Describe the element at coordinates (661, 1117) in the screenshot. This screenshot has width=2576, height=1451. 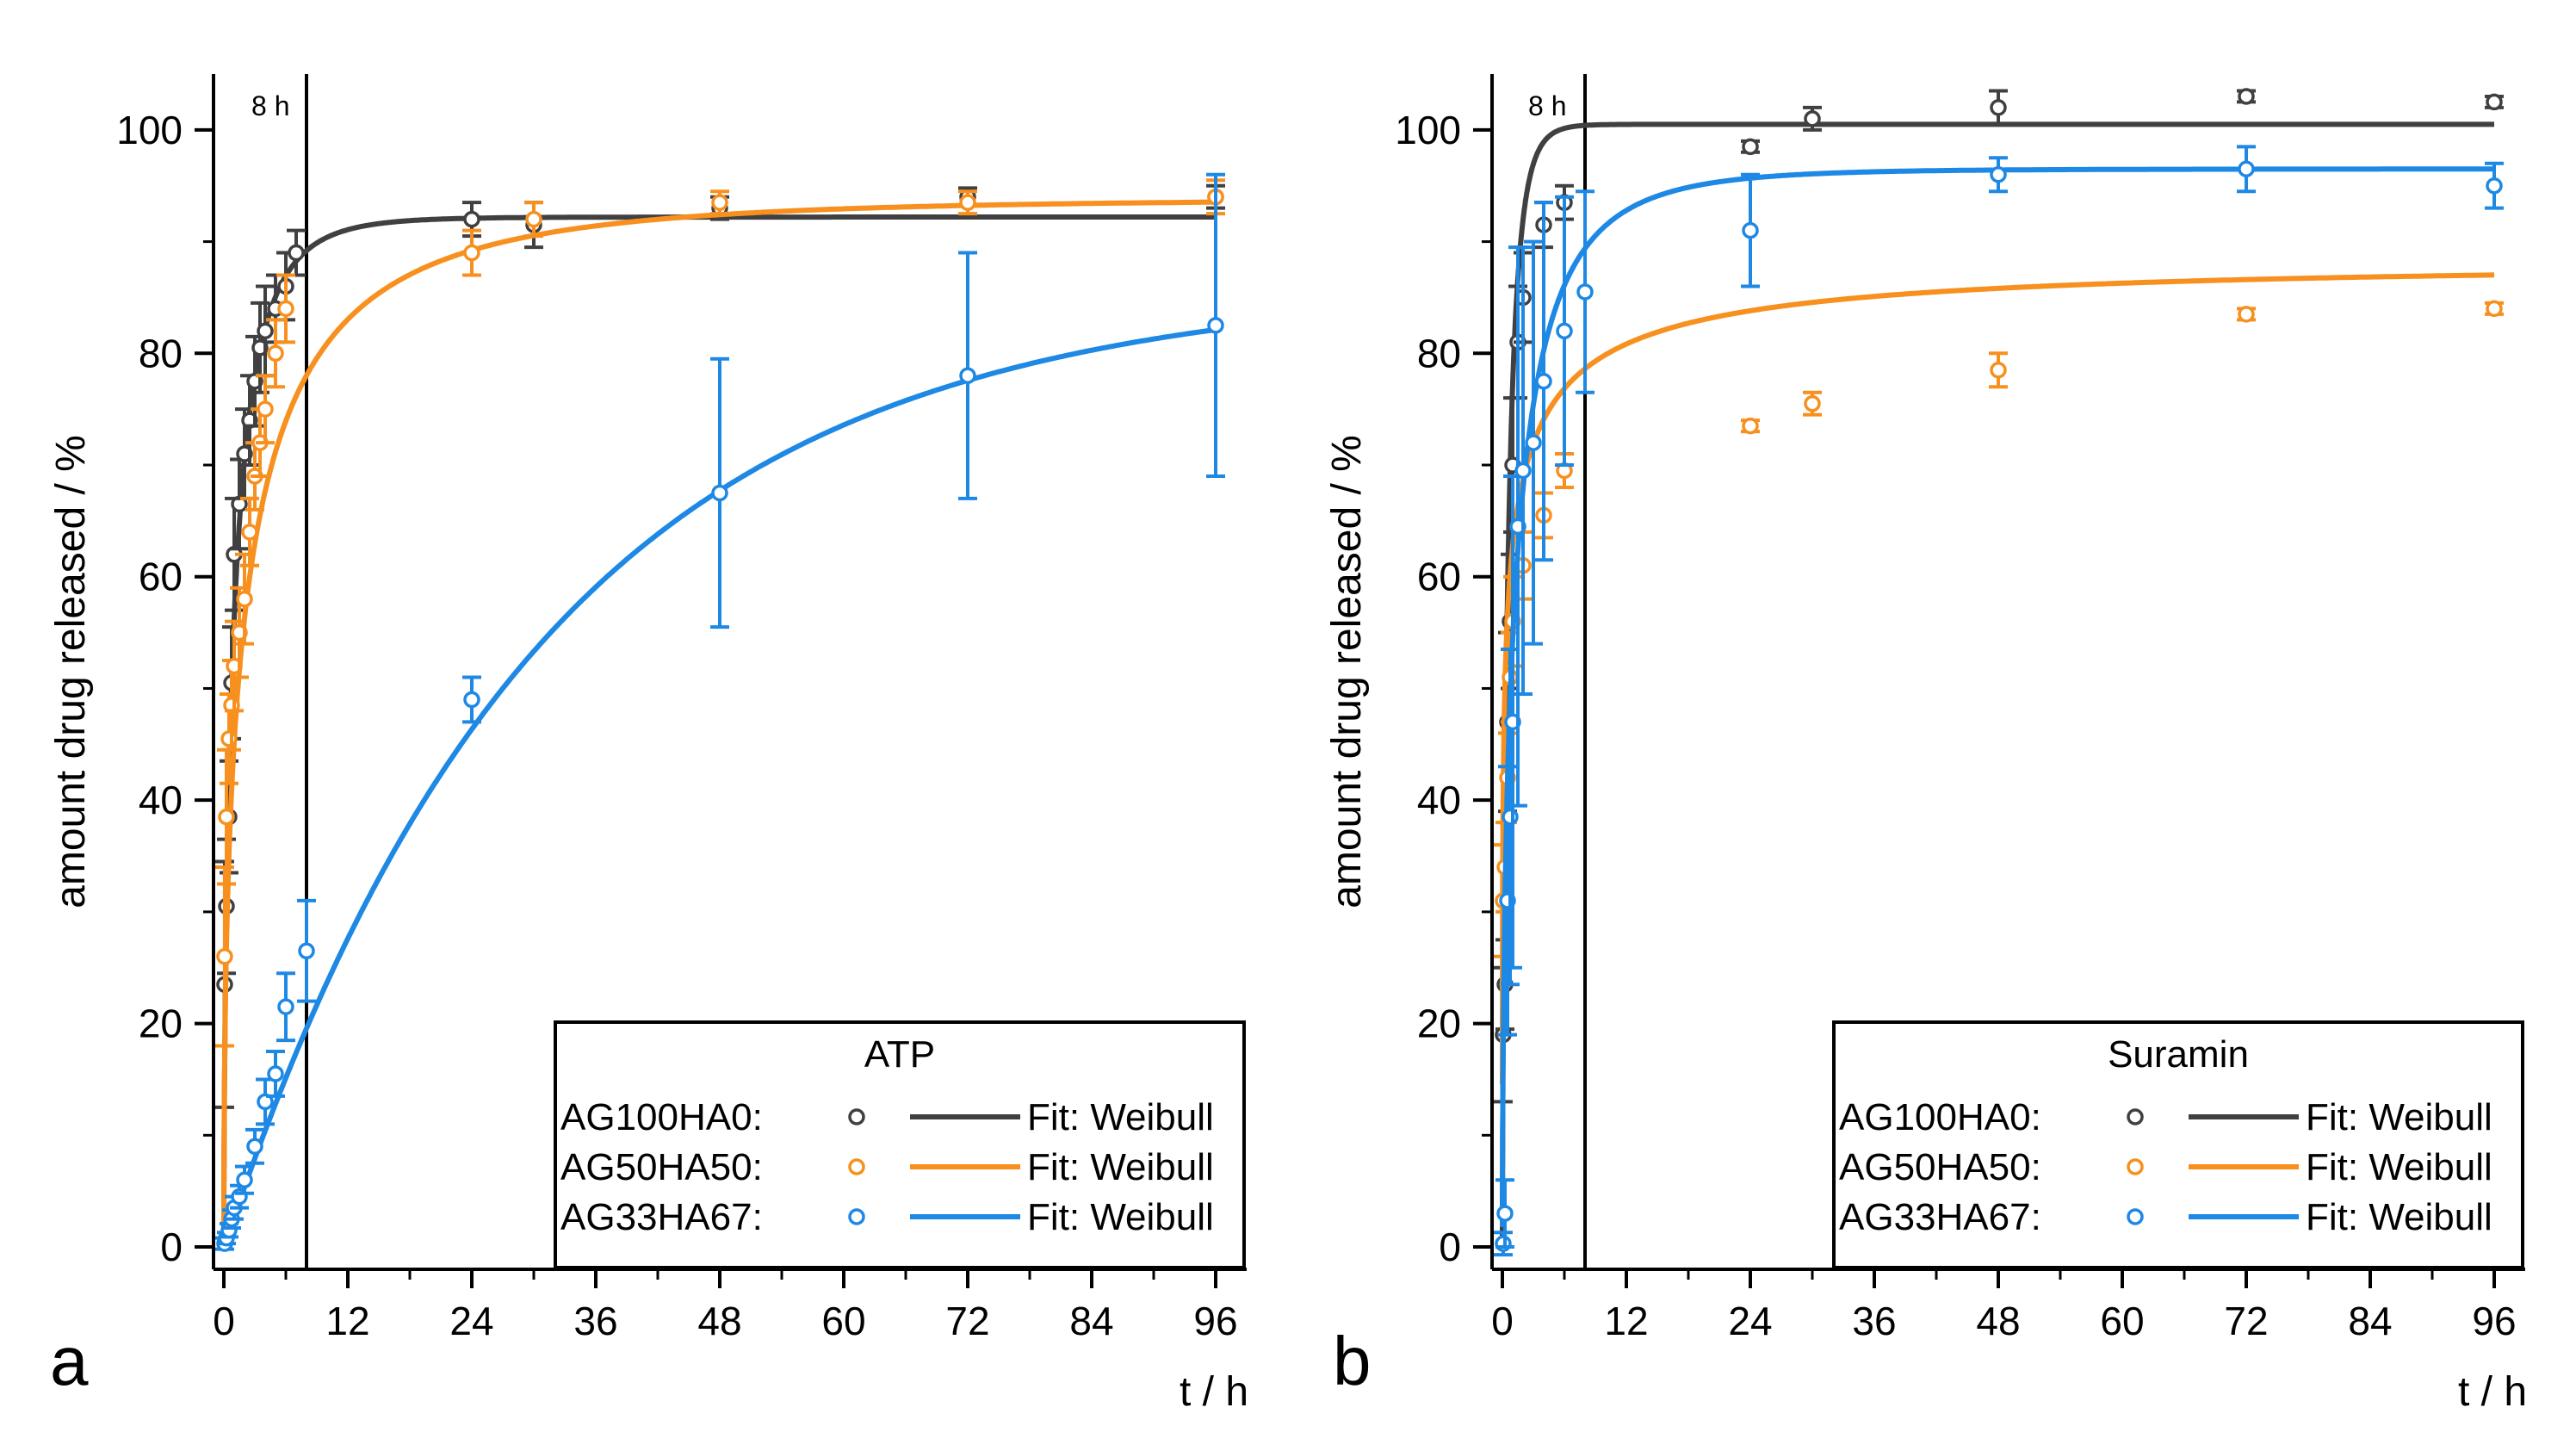
I see `legend-series-name: AG100HA0:` at that location.